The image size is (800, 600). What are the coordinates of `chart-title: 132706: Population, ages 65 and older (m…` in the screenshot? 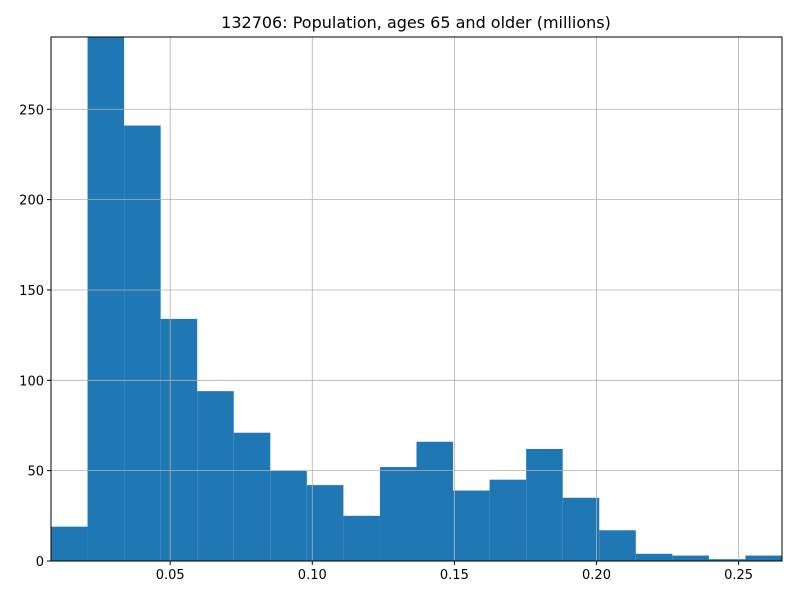 It's located at (416, 22).